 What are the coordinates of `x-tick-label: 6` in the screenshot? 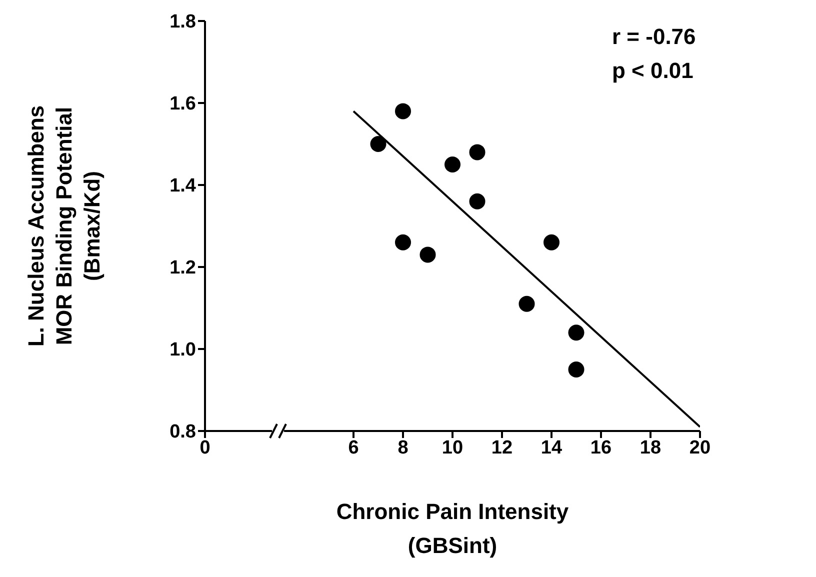 It's located at (353, 447).